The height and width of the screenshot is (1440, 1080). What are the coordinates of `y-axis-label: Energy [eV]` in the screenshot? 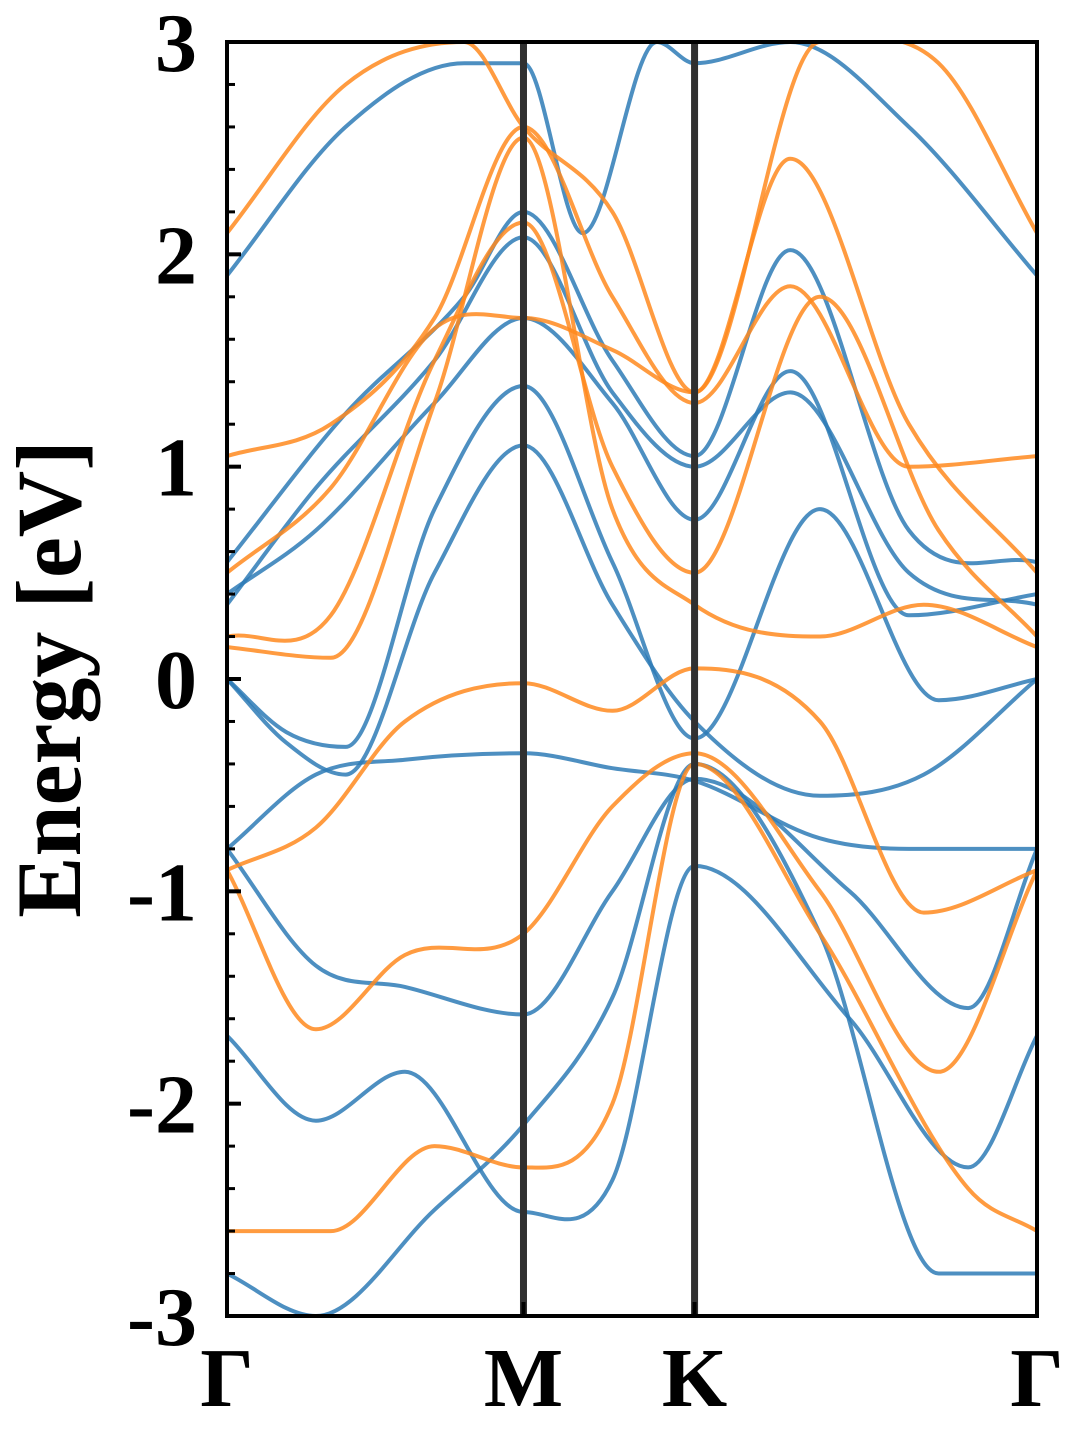 It's located at (50, 679).